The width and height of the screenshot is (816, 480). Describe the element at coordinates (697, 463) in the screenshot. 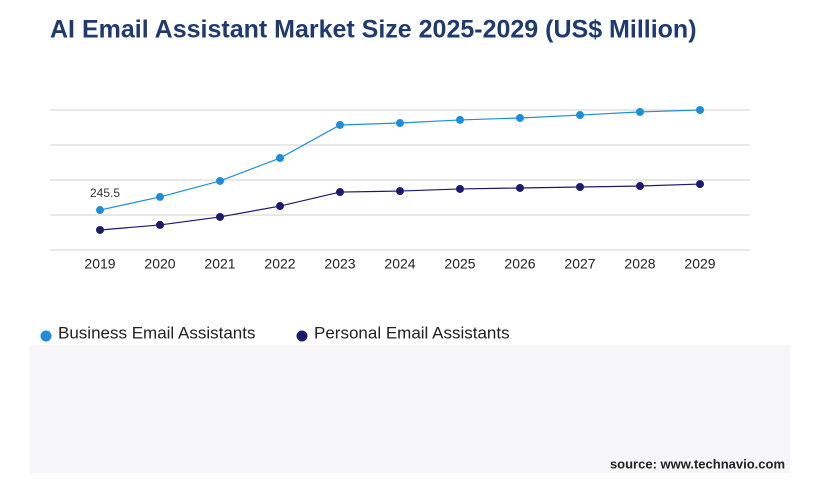

I see `source: source: www.technavio.com` at that location.